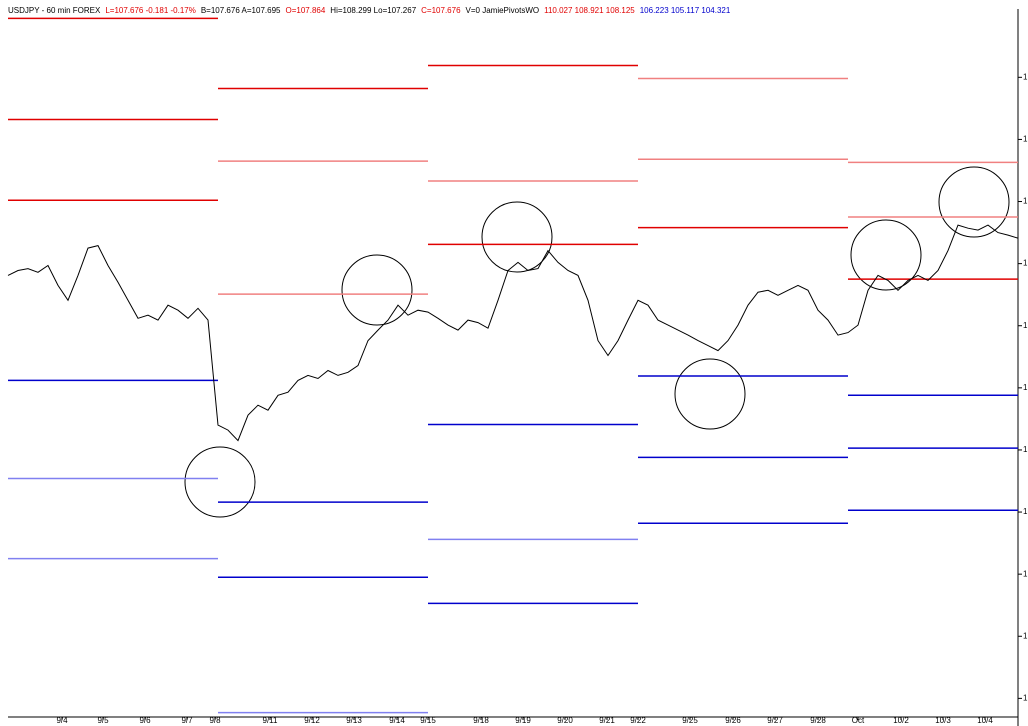 The width and height of the screenshot is (1028, 726). I want to click on x-tick-label: 9/25, so click(690, 720).